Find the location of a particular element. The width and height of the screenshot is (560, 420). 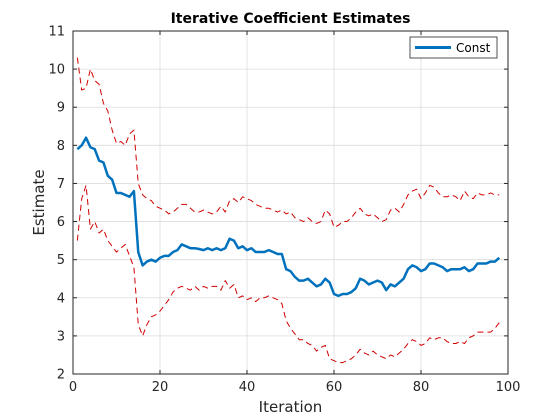

legend-box is located at coordinates (453, 47).